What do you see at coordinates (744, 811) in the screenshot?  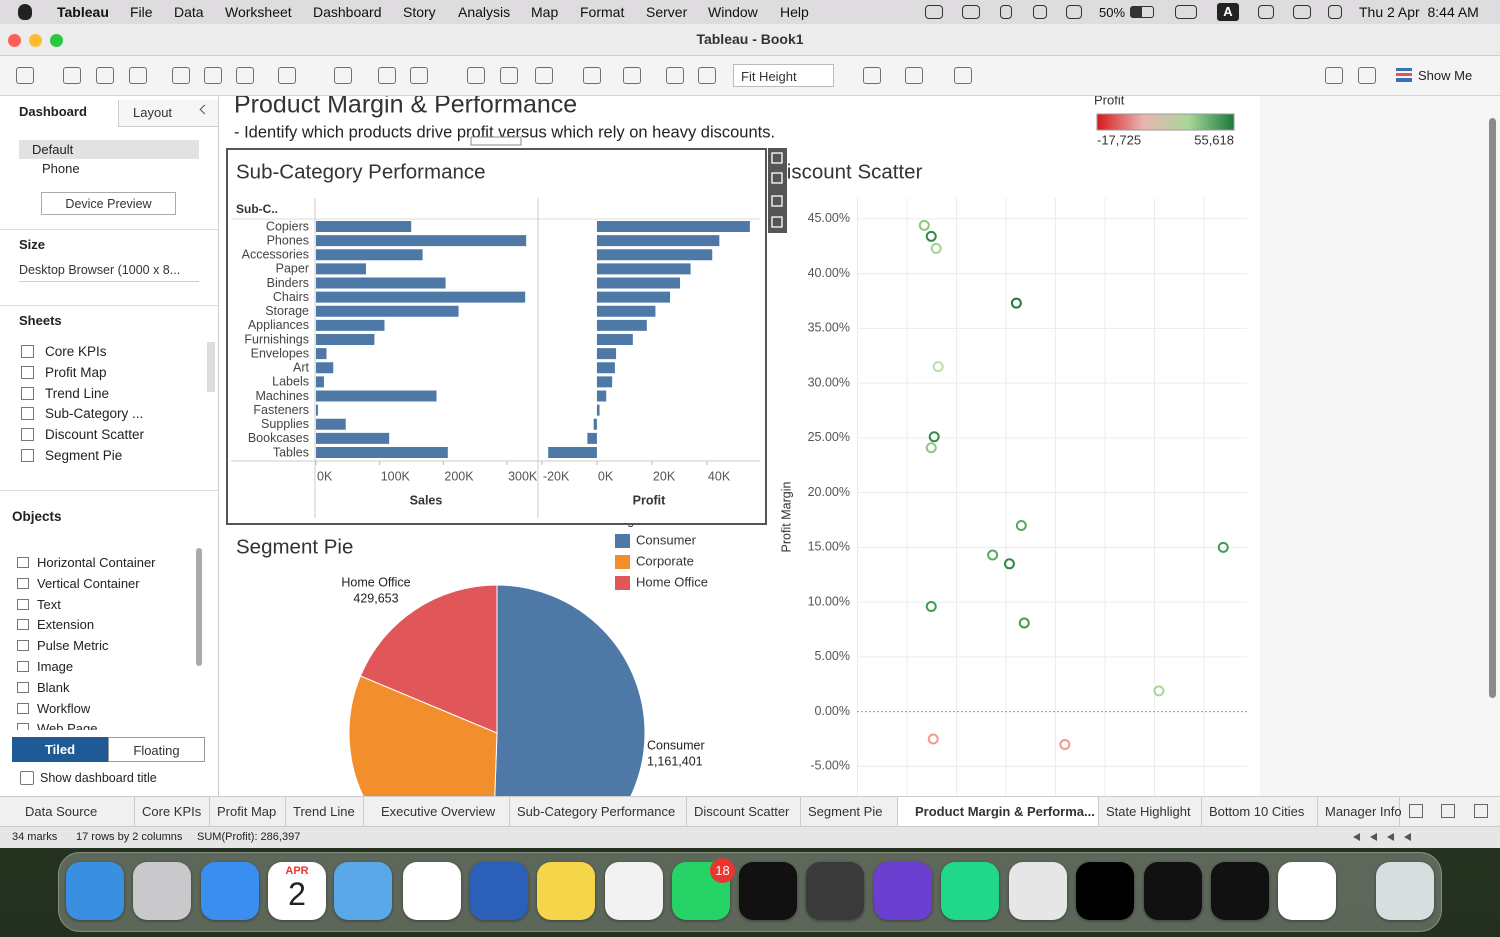 I see `sheet-tab: Discount Scatter` at bounding box center [744, 811].